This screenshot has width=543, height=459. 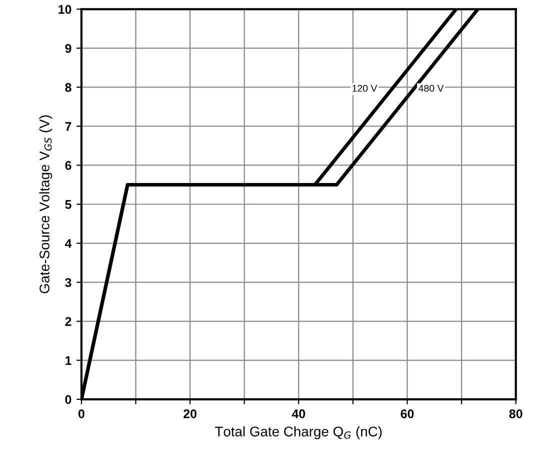 What do you see at coordinates (407, 413) in the screenshot?
I see `x-tick-label: 60` at bounding box center [407, 413].